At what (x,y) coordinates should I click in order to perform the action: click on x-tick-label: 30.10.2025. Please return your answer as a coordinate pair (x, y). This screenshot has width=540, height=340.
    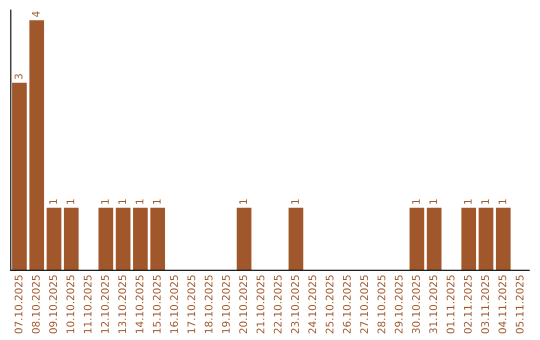
    Looking at the image, I should click on (416, 304).